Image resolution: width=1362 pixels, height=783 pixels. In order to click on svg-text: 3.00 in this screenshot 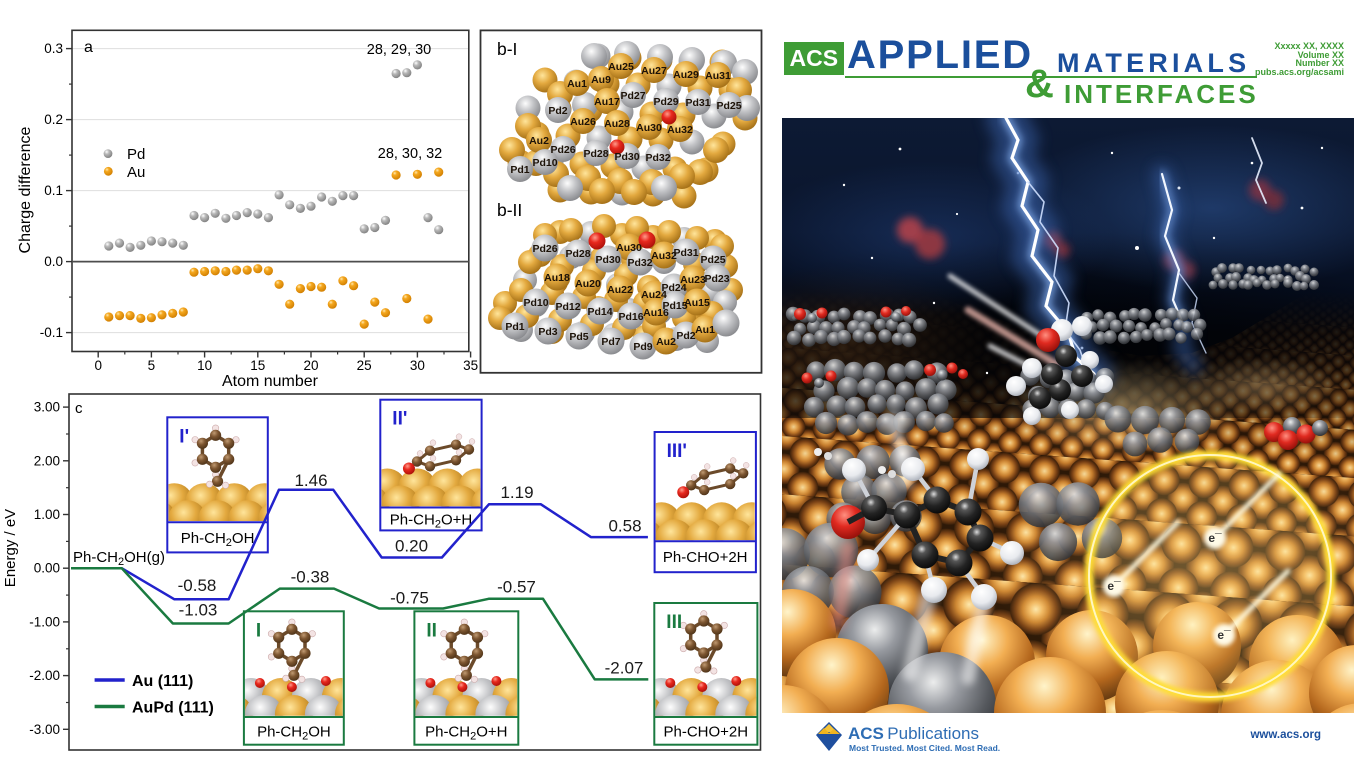, I will do `click(47, 407)`.